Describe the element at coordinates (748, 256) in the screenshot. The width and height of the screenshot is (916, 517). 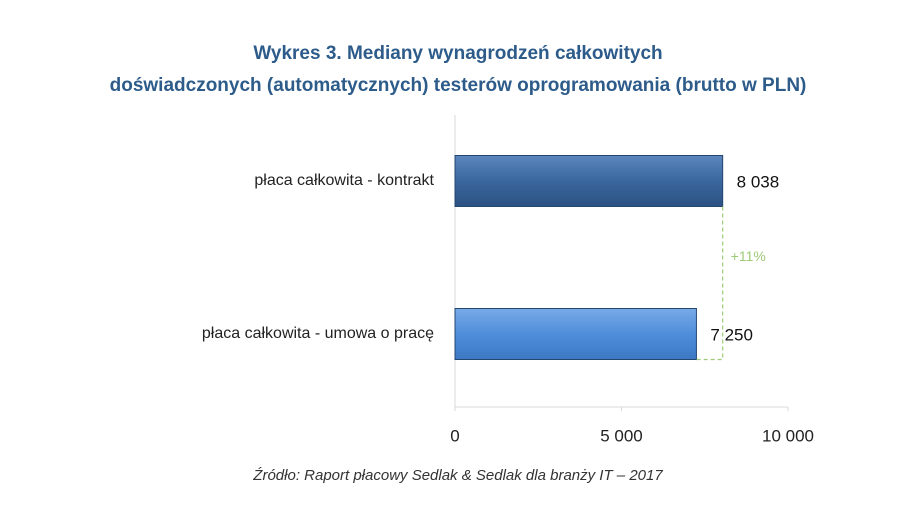
I see `annotation: +11%` at that location.